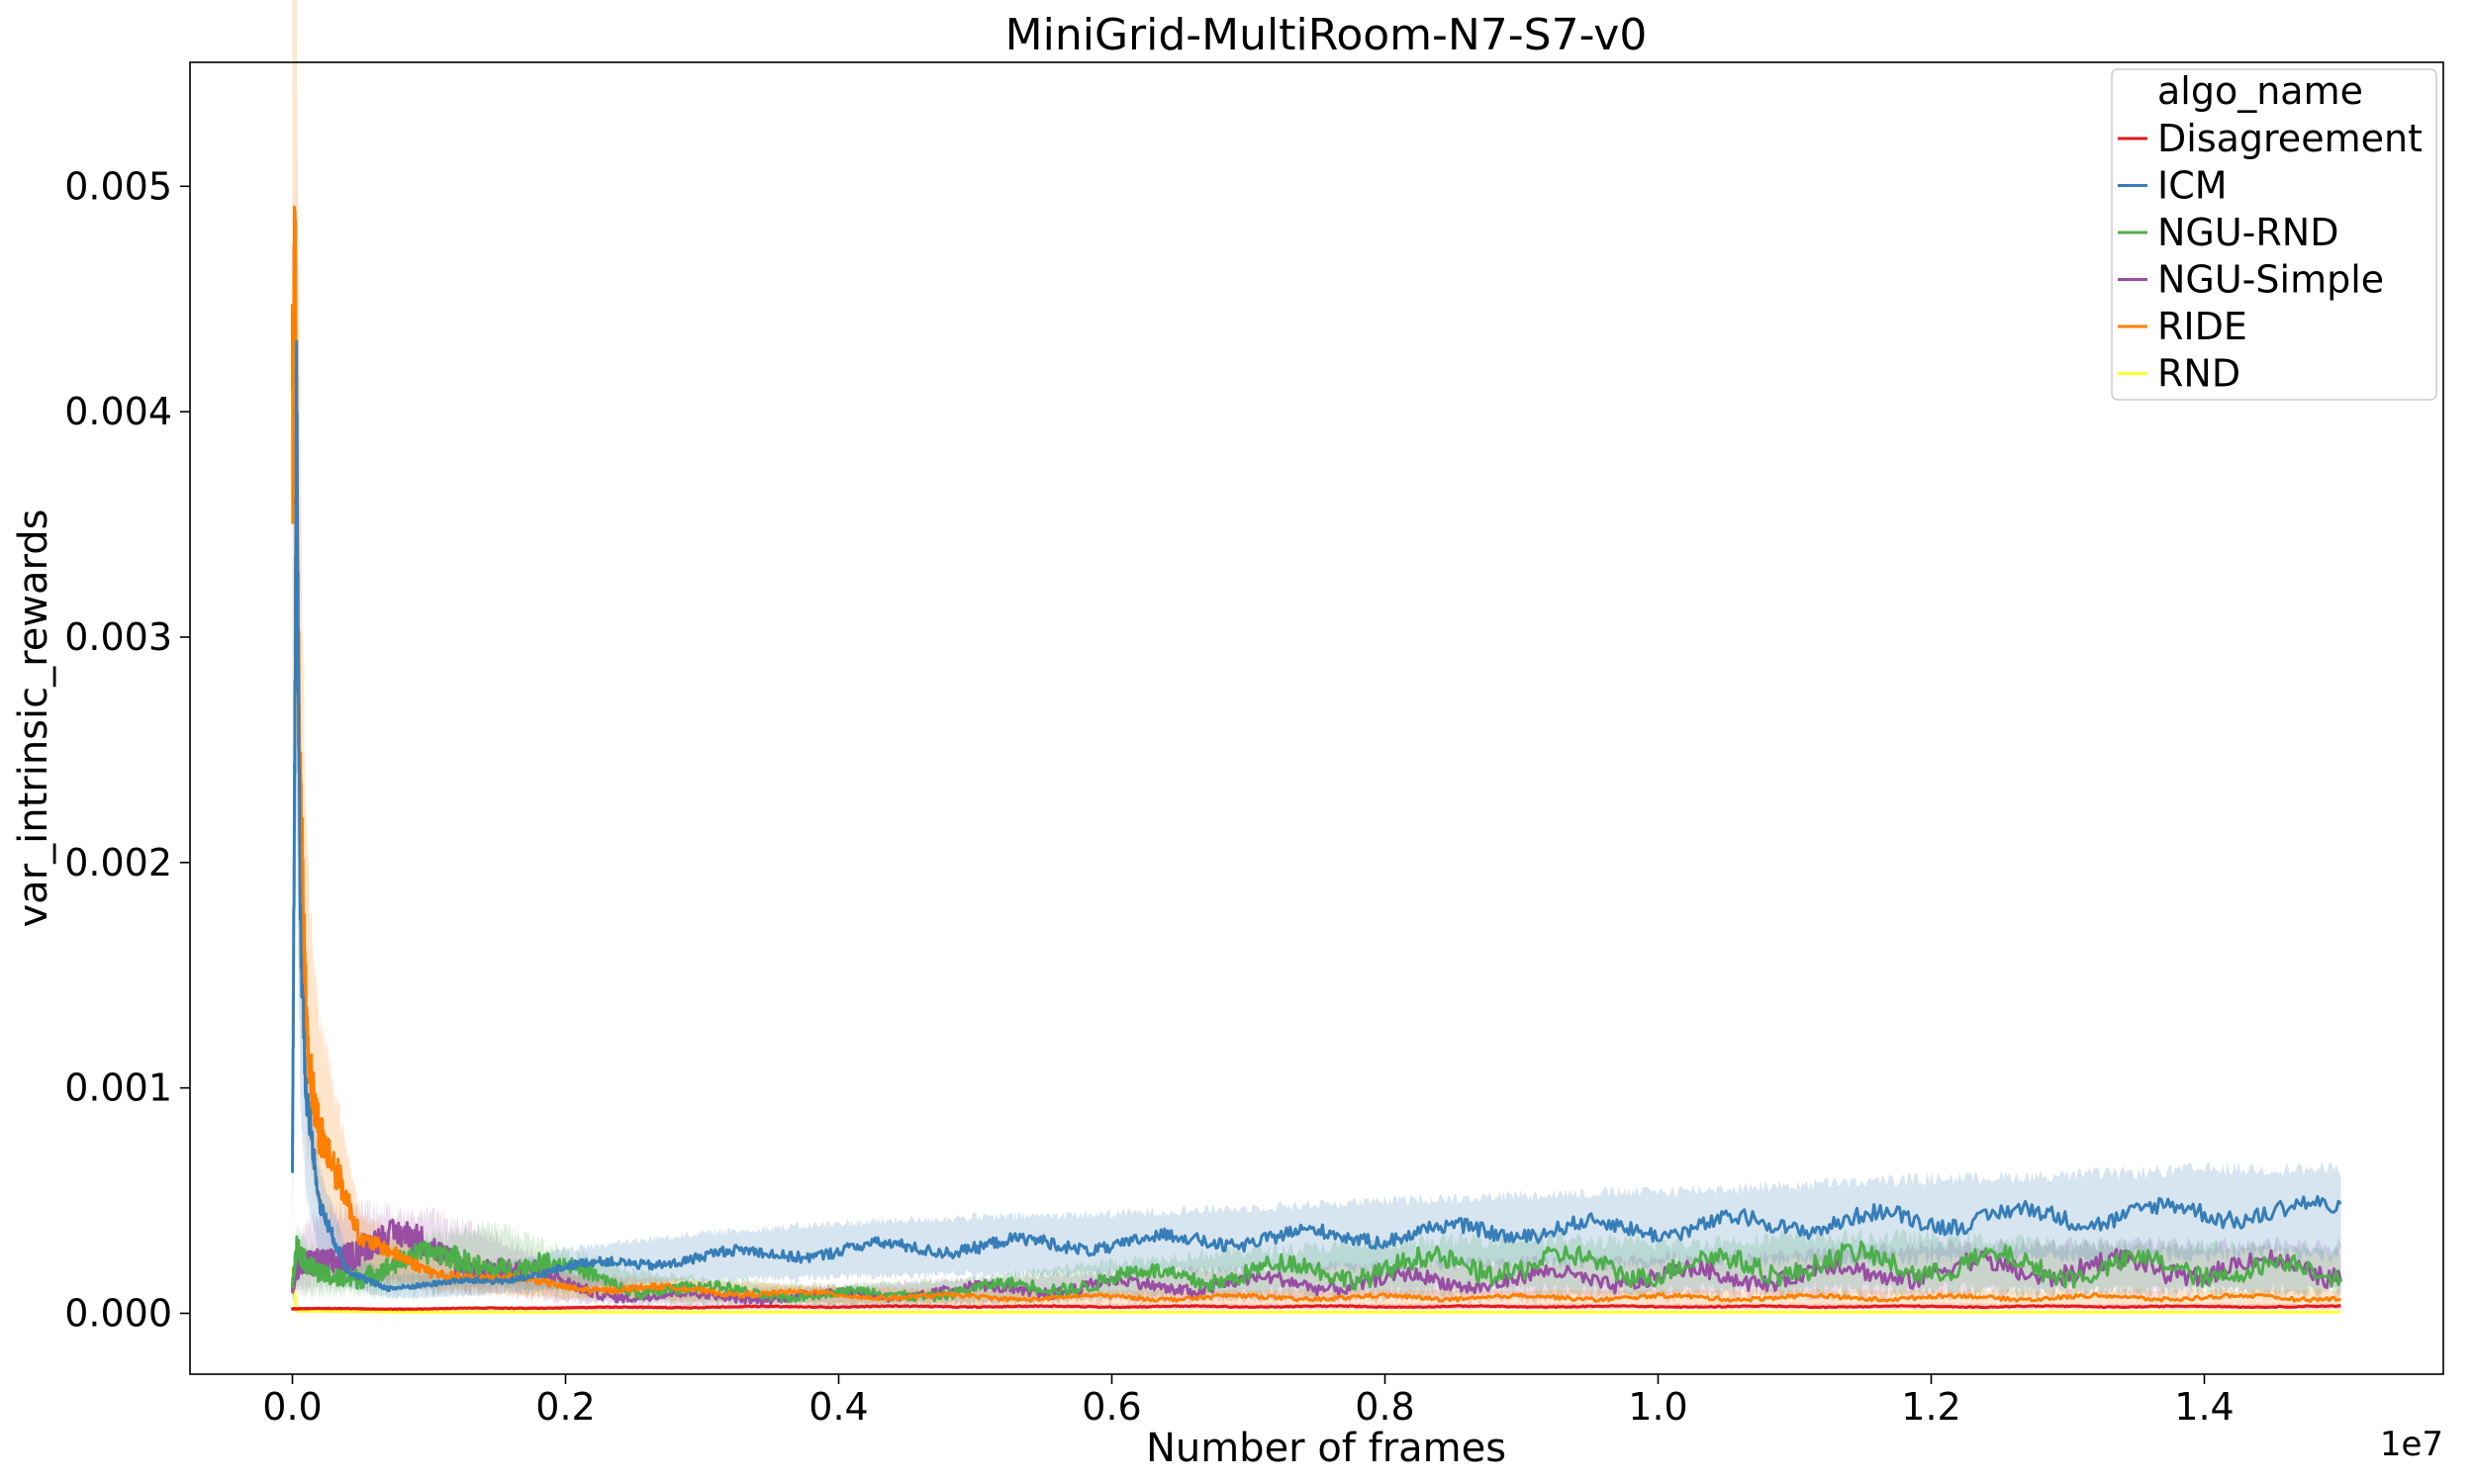 The image size is (2474, 1484). I want to click on chart-title: MiniGrid-MultiRoom-N7-S7-v0, so click(1327, 35).